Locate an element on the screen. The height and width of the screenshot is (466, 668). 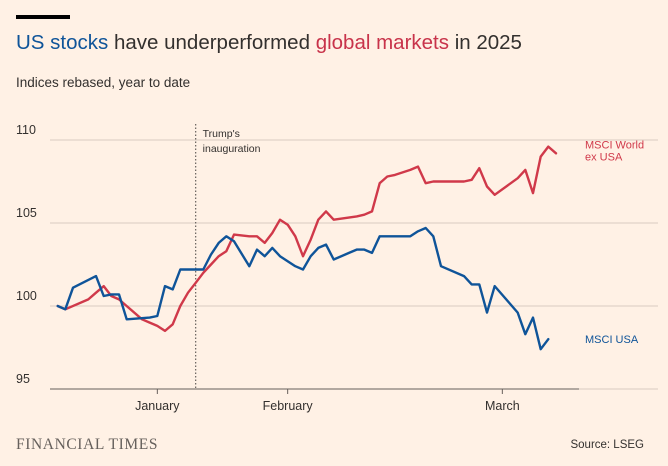
inauguration-annotation-label: inauguration is located at coordinates (232, 149).